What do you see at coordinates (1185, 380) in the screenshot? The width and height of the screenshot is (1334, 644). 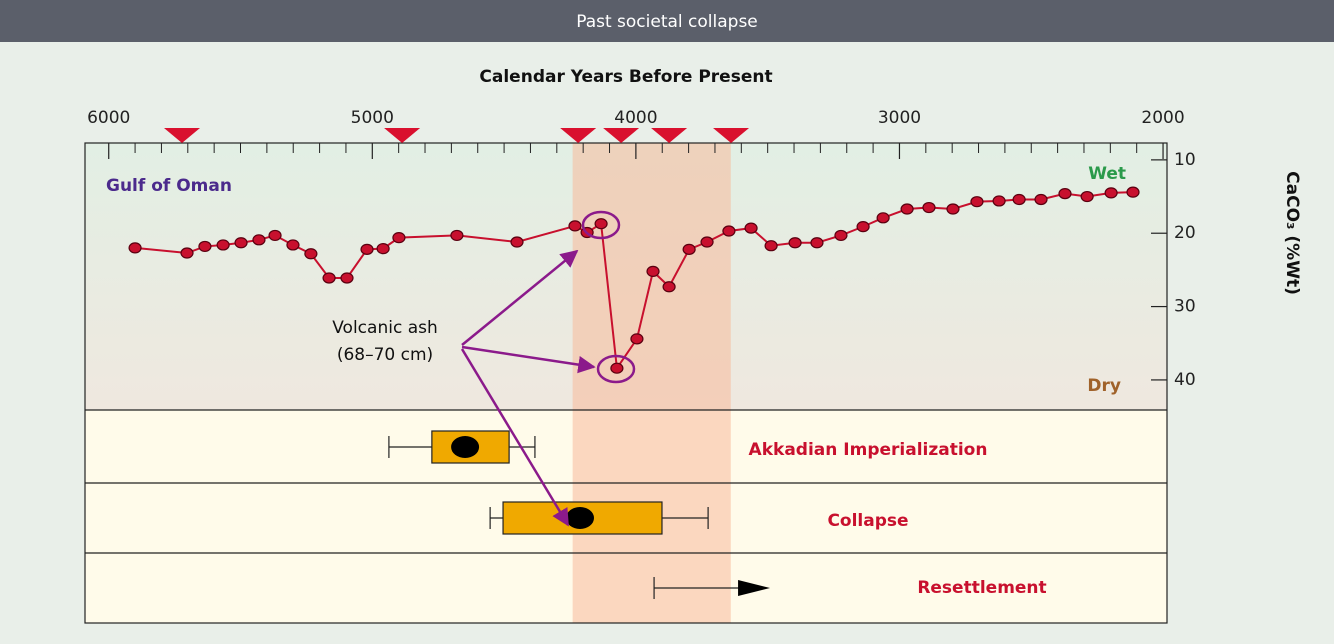 I see `y-tick-label: 40` at bounding box center [1185, 380].